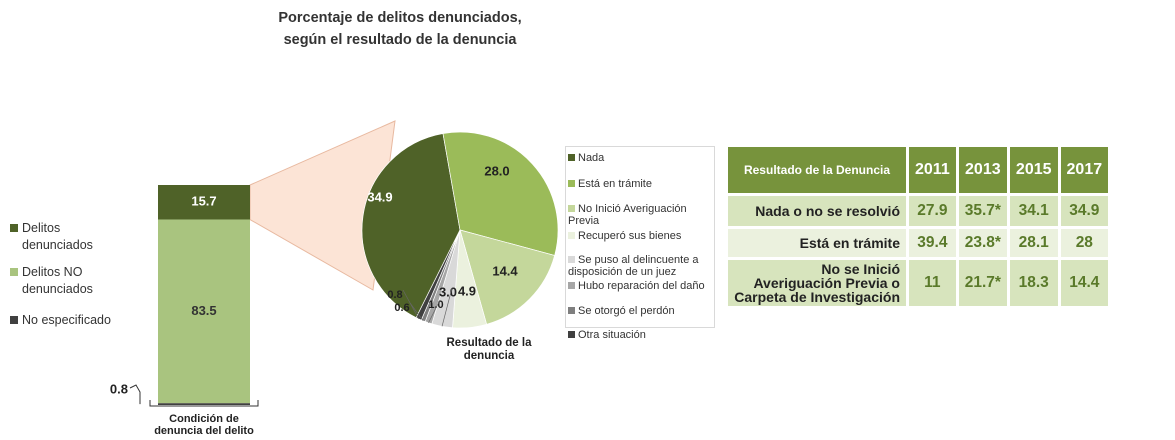 This screenshot has height=440, width=1175. What do you see at coordinates (57, 280) in the screenshot?
I see `legend-text: Delitos NO denunciados` at bounding box center [57, 280].